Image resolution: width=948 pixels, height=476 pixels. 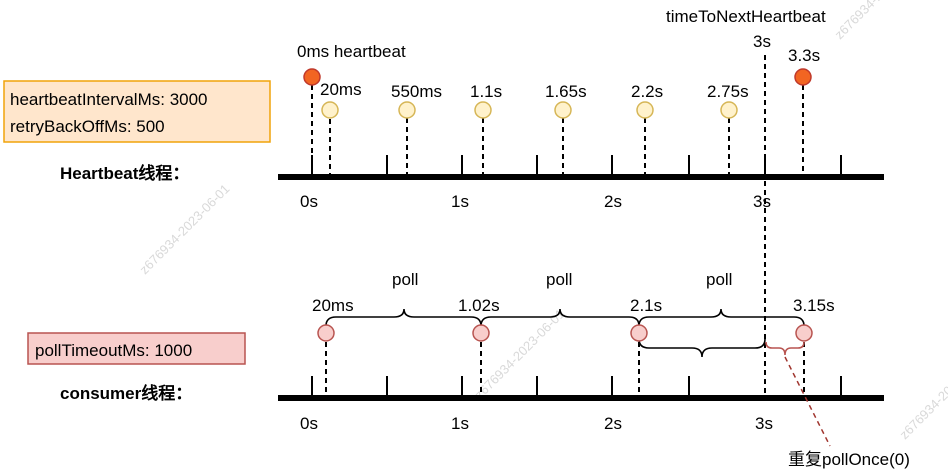 What do you see at coordinates (762, 41) in the screenshot?
I see `time-to-next-heartbeat-value: 3s` at bounding box center [762, 41].